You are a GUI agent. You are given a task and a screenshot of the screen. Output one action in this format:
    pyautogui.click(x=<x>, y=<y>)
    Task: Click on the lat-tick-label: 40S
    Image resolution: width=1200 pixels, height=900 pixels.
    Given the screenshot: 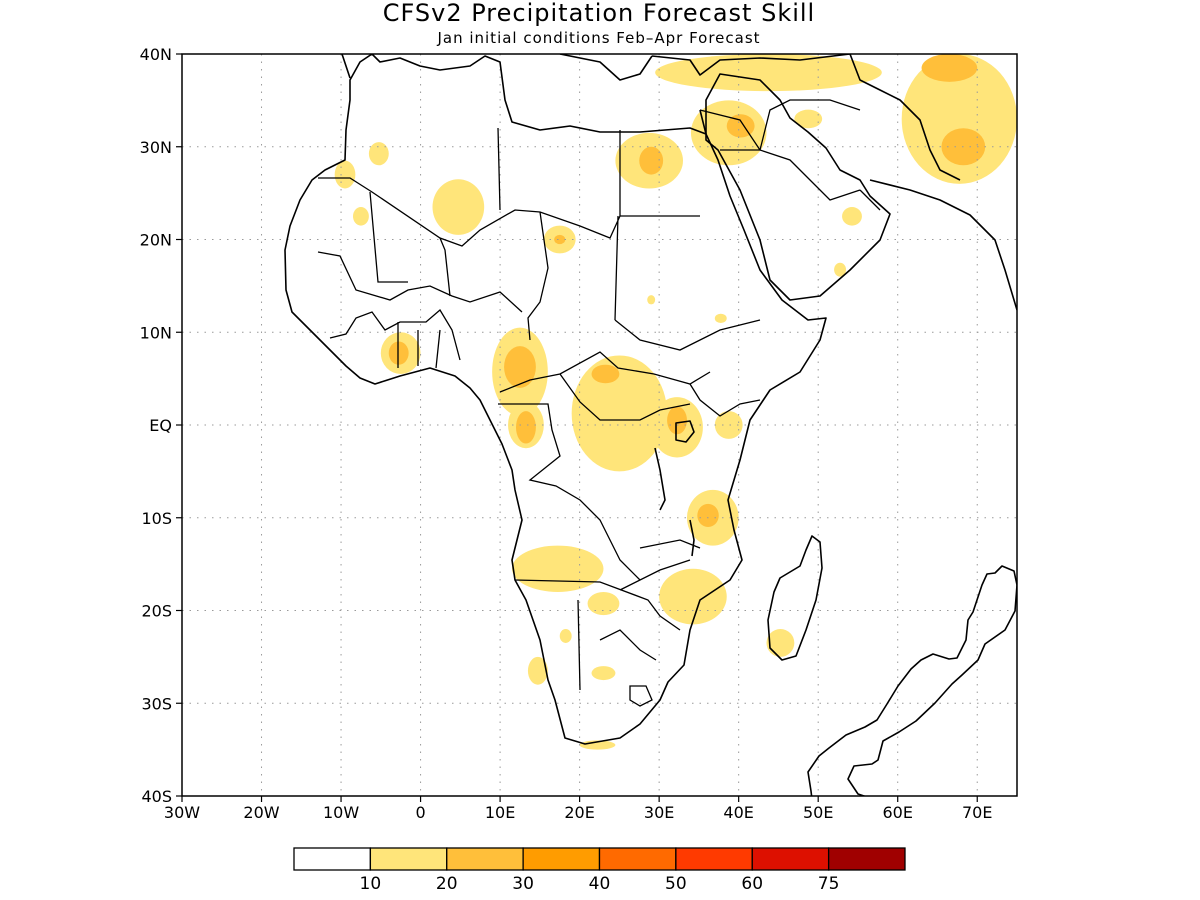 What is the action you would take?
    pyautogui.click(x=156, y=796)
    